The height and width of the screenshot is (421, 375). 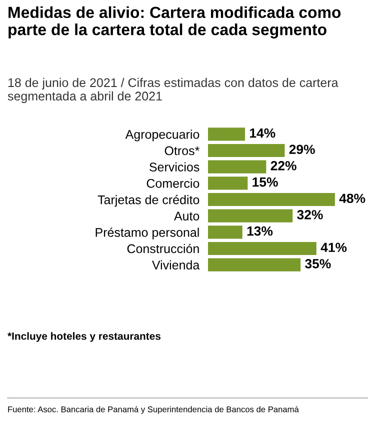 What do you see at coordinates (173, 183) in the screenshot?
I see `y-tick-label: Comercio` at bounding box center [173, 183].